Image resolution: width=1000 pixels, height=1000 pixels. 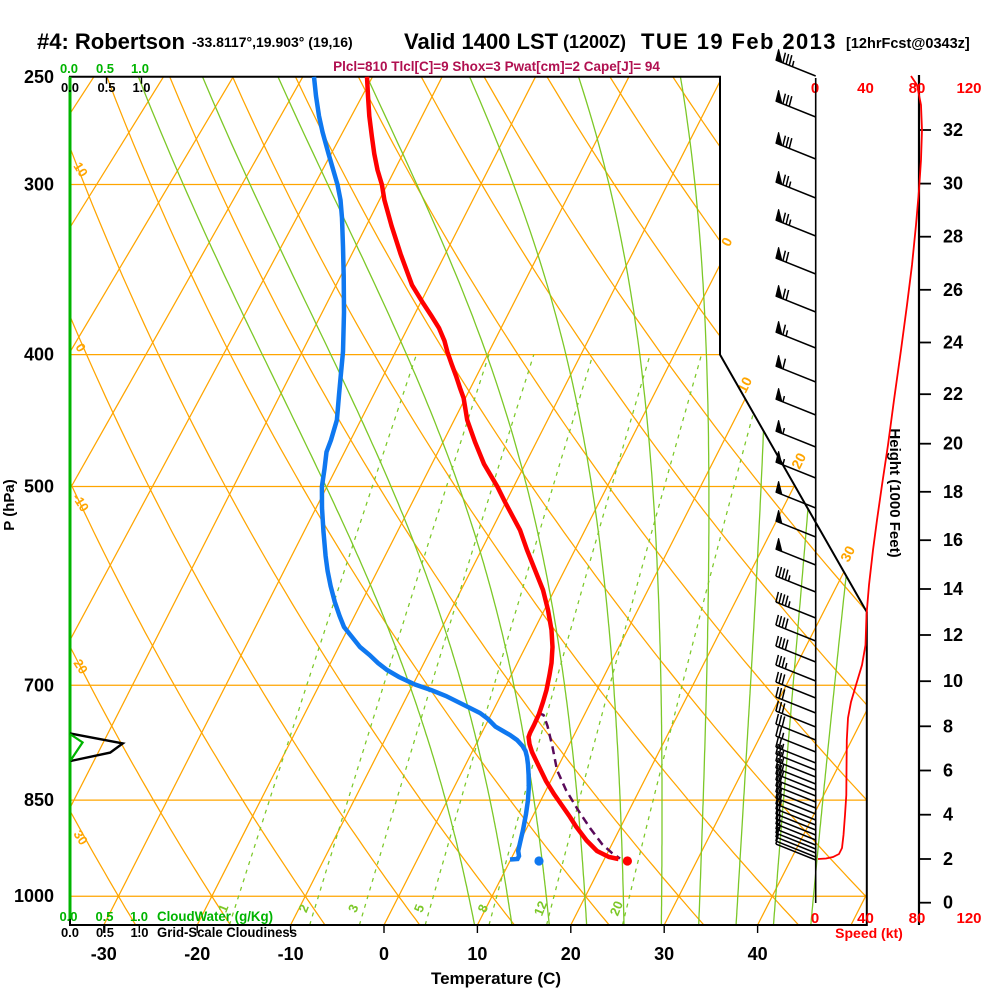 I want to click on svg-text: 400, so click(x=39, y=355).